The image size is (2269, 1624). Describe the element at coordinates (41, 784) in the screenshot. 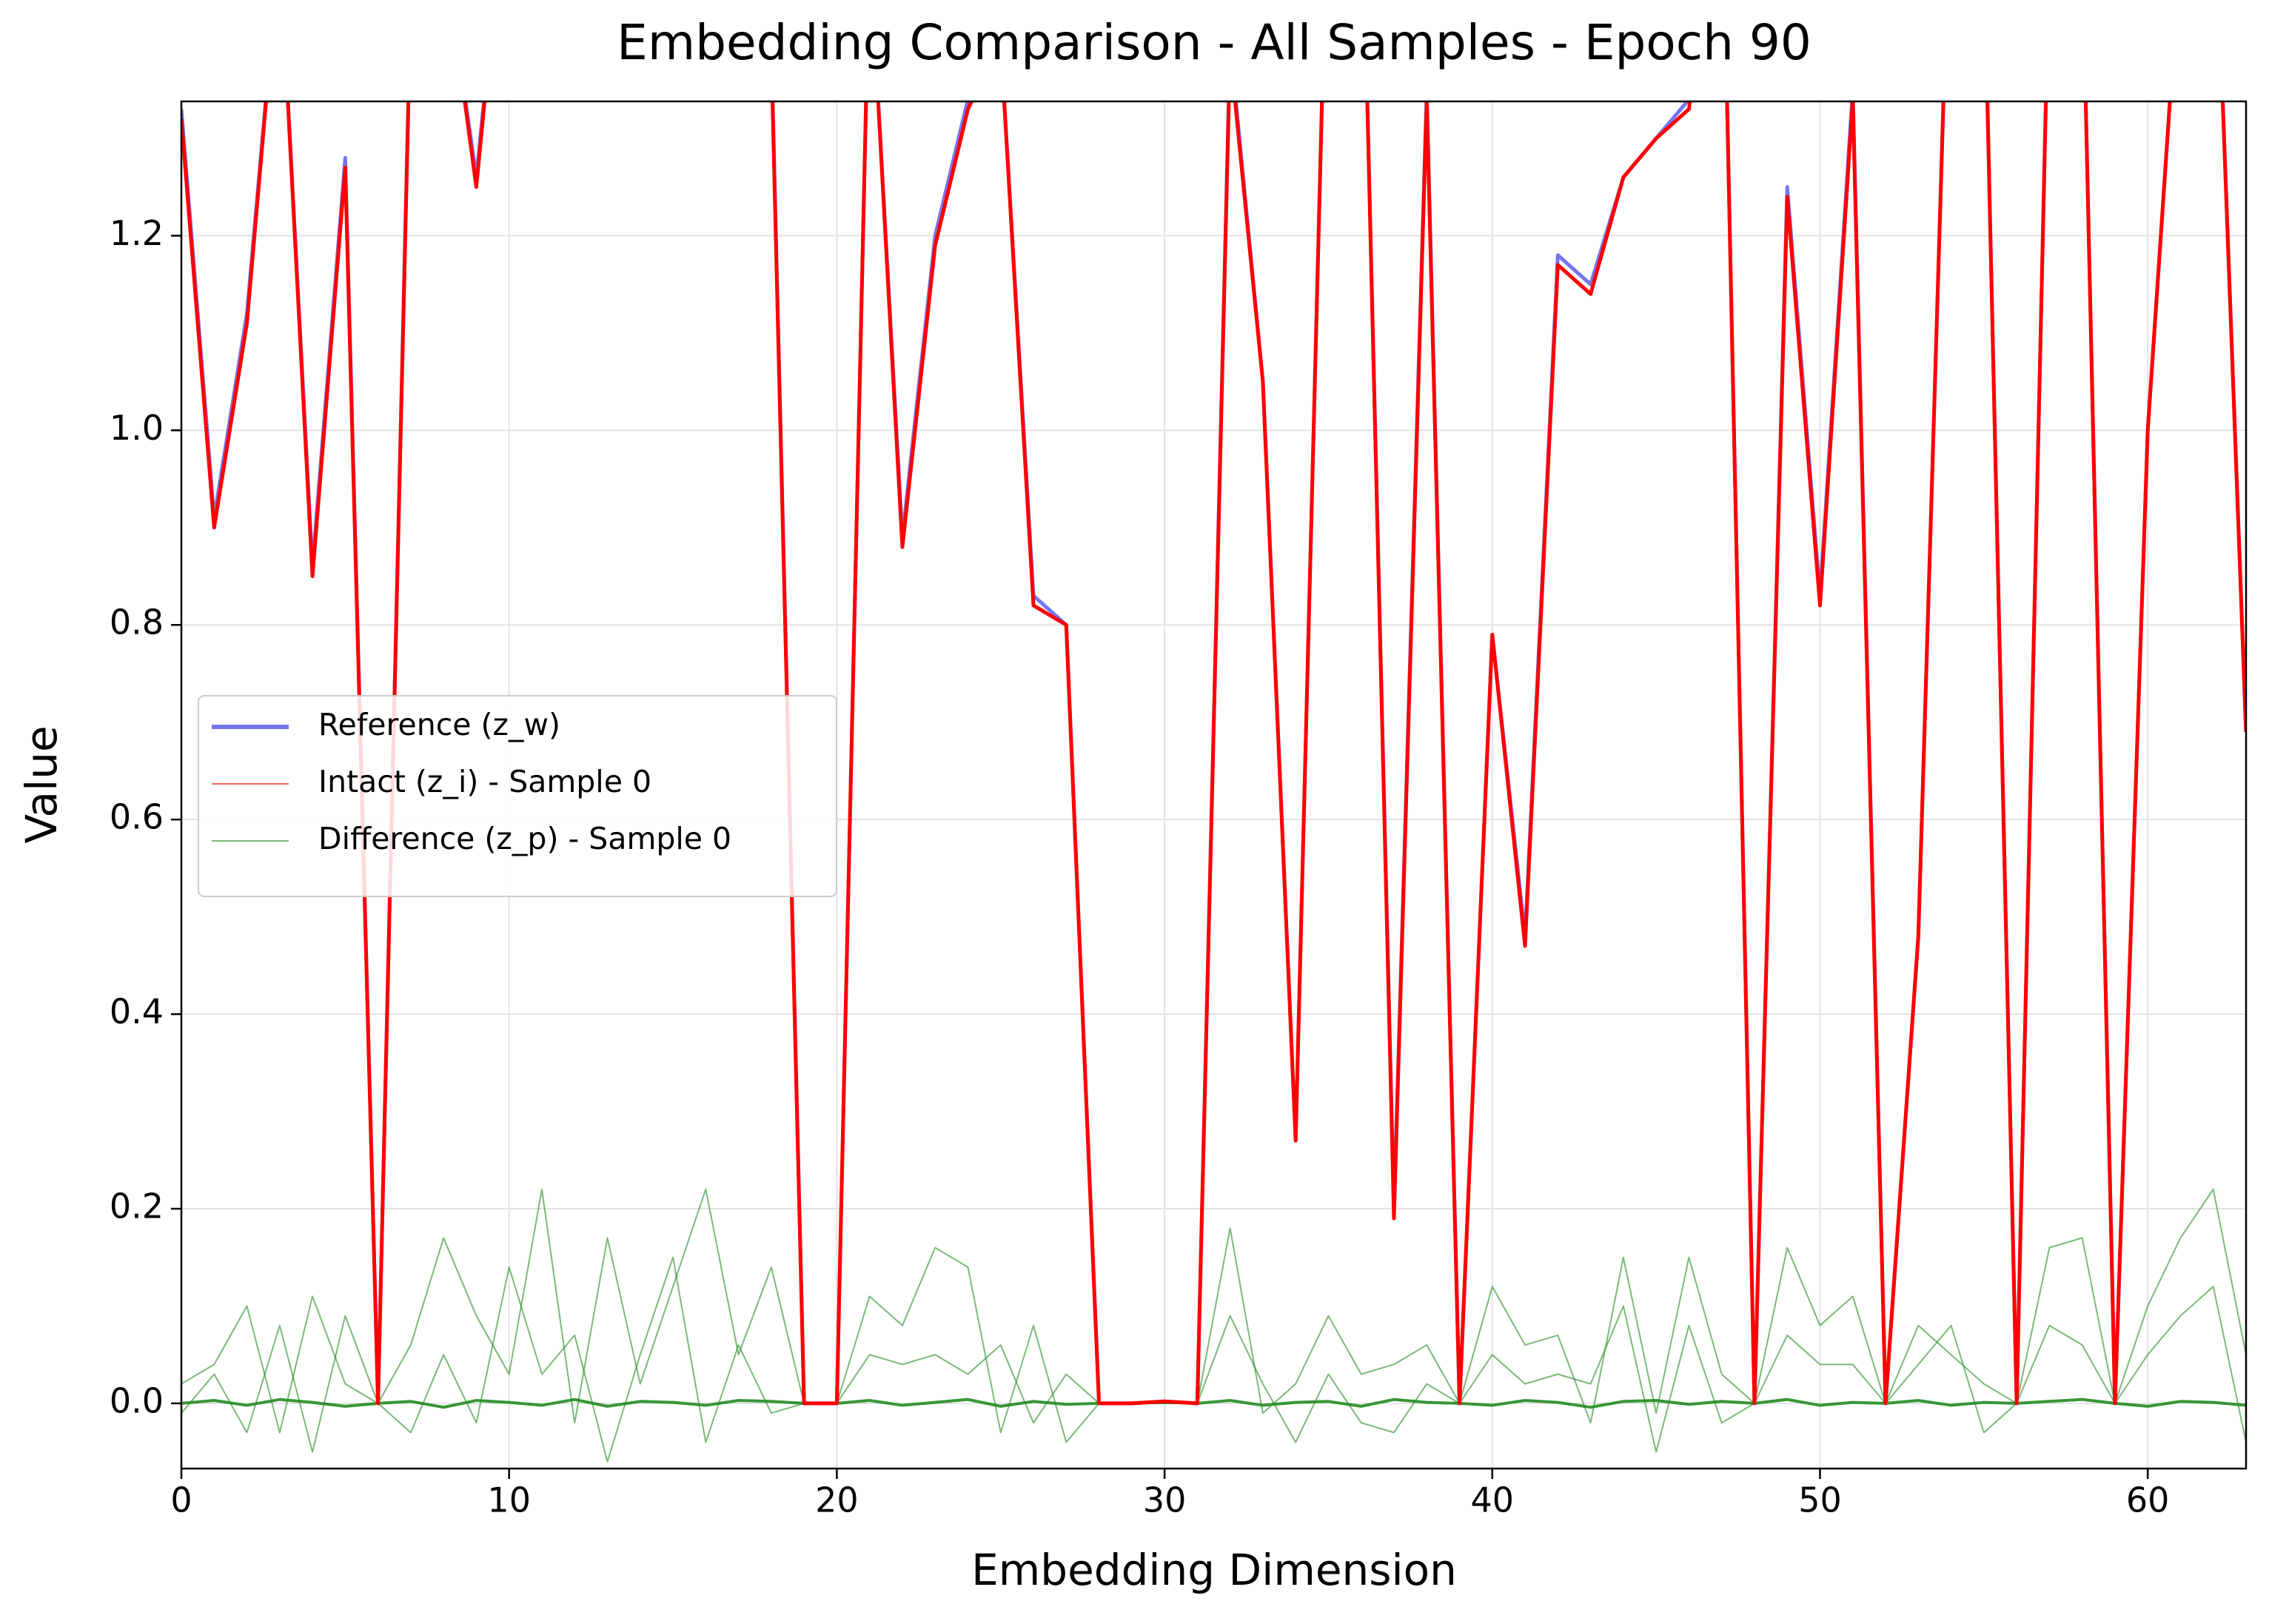

I see `y-axis-label: Value` at that location.